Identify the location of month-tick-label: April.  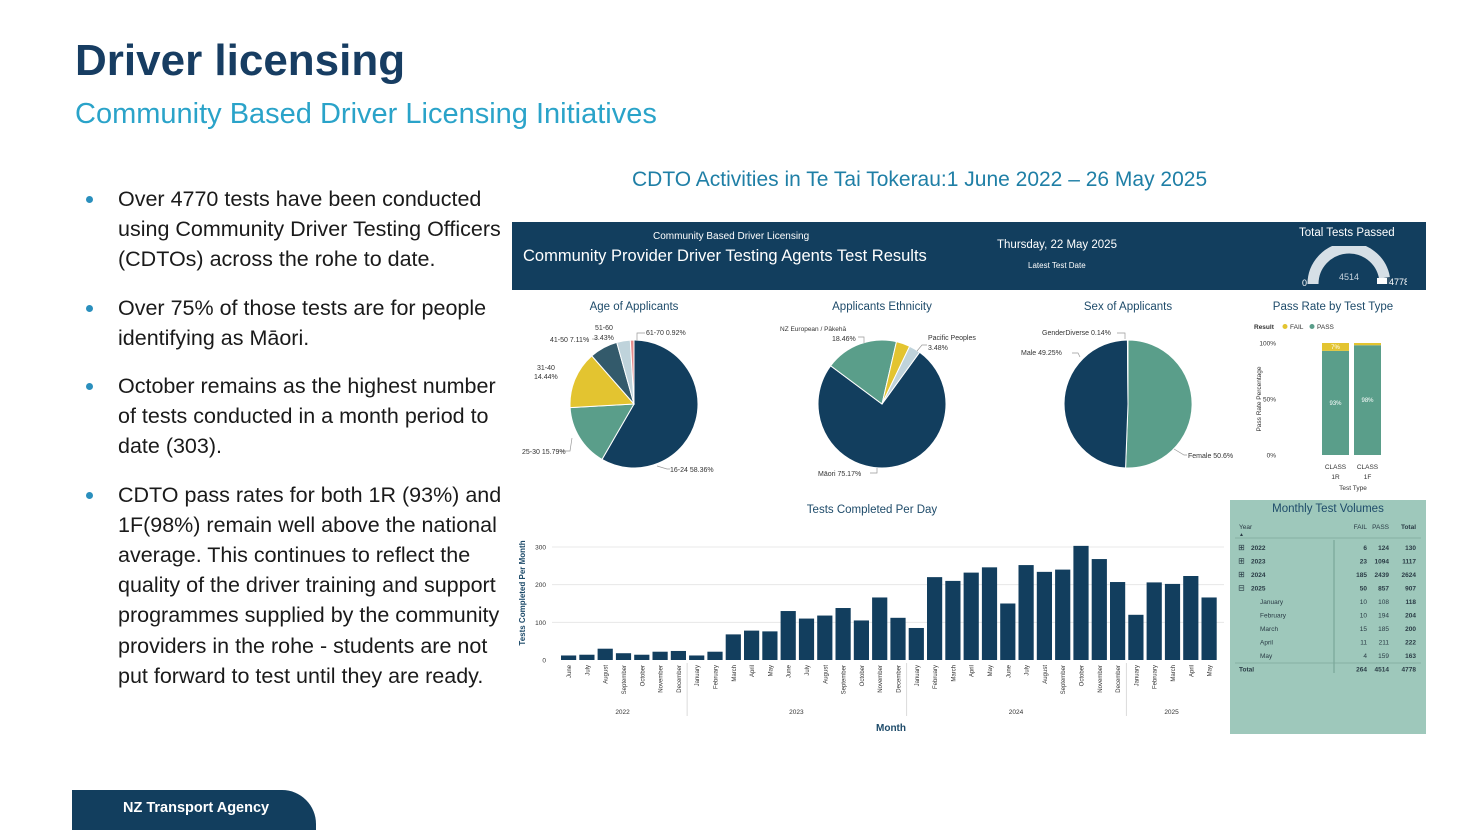
(1192, 671).